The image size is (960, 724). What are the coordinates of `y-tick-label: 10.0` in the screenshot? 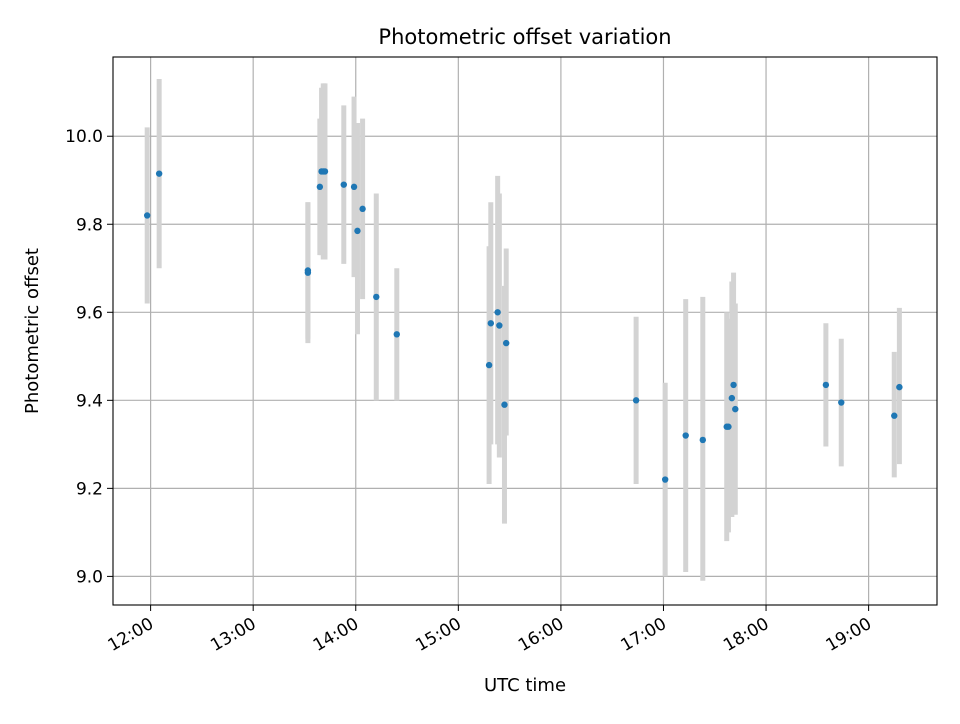 It's located at (84, 137).